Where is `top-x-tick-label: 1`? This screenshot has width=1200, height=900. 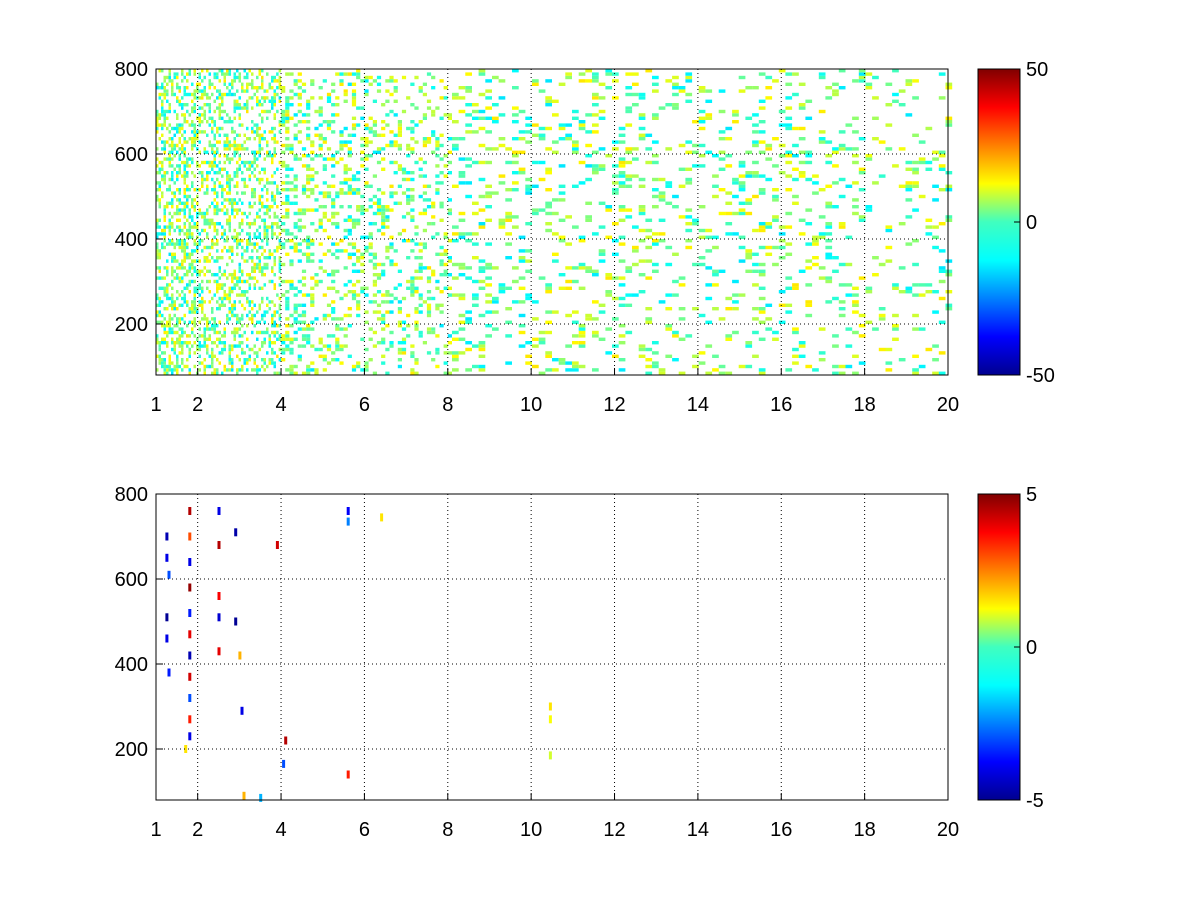
top-x-tick-label: 1 is located at coordinates (155, 405).